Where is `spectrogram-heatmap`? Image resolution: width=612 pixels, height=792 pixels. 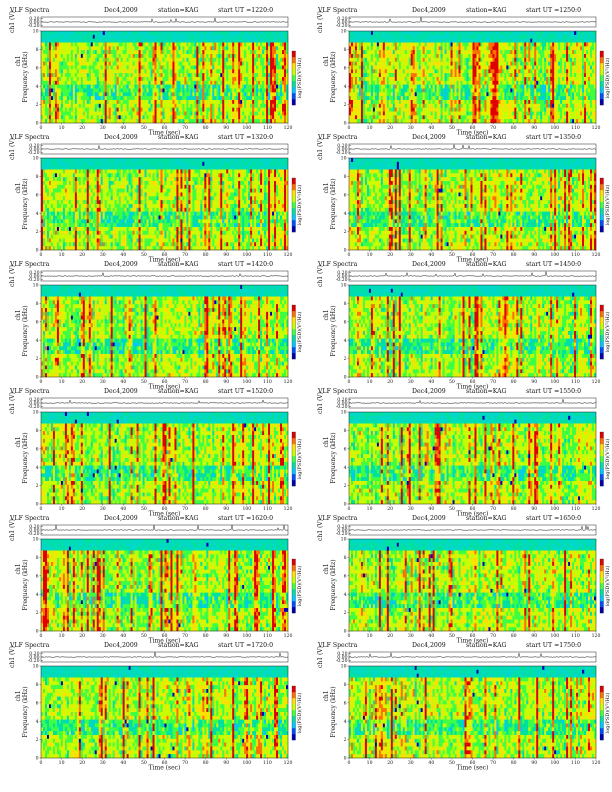 spectrogram-heatmap is located at coordinates (165, 77).